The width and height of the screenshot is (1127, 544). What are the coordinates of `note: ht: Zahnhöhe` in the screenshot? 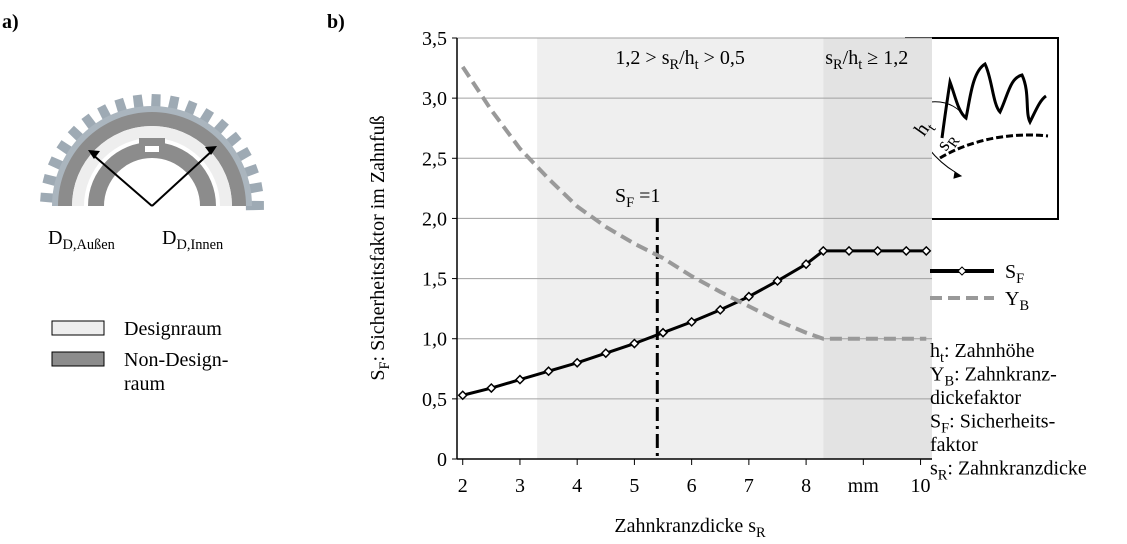 It's located at (982, 353).